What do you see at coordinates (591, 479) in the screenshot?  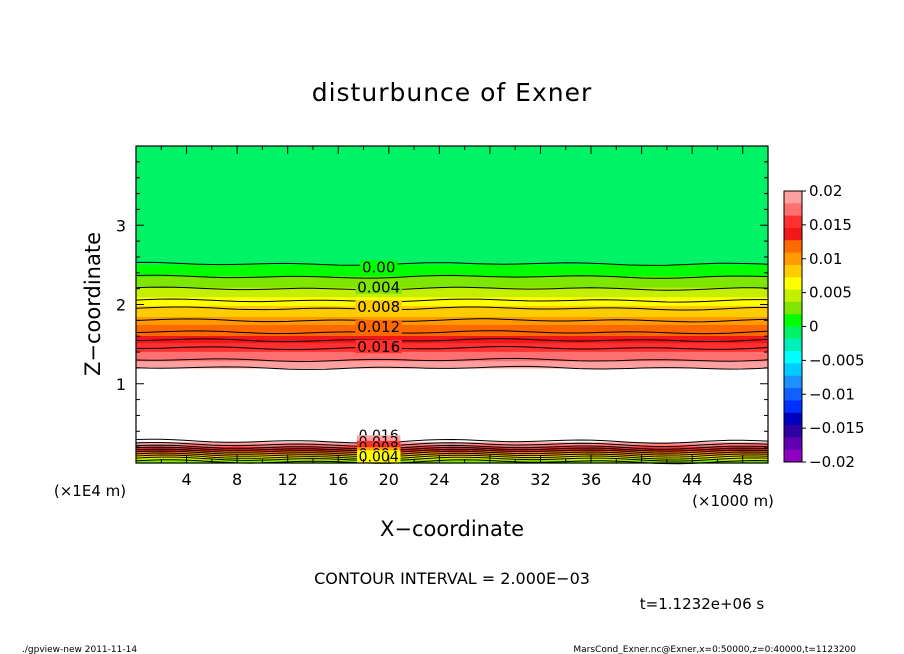 I see `x-tick-label: 36` at bounding box center [591, 479].